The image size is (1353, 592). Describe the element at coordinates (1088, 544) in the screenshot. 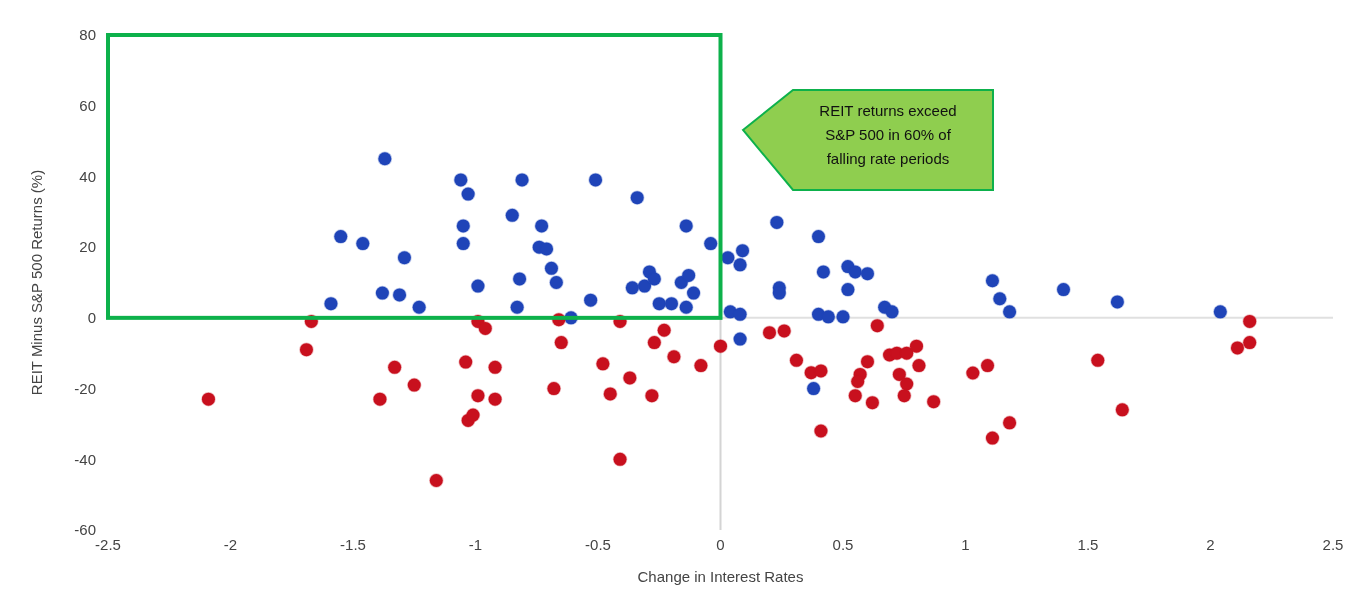

I see `x-tick-label: 1.5` at that location.